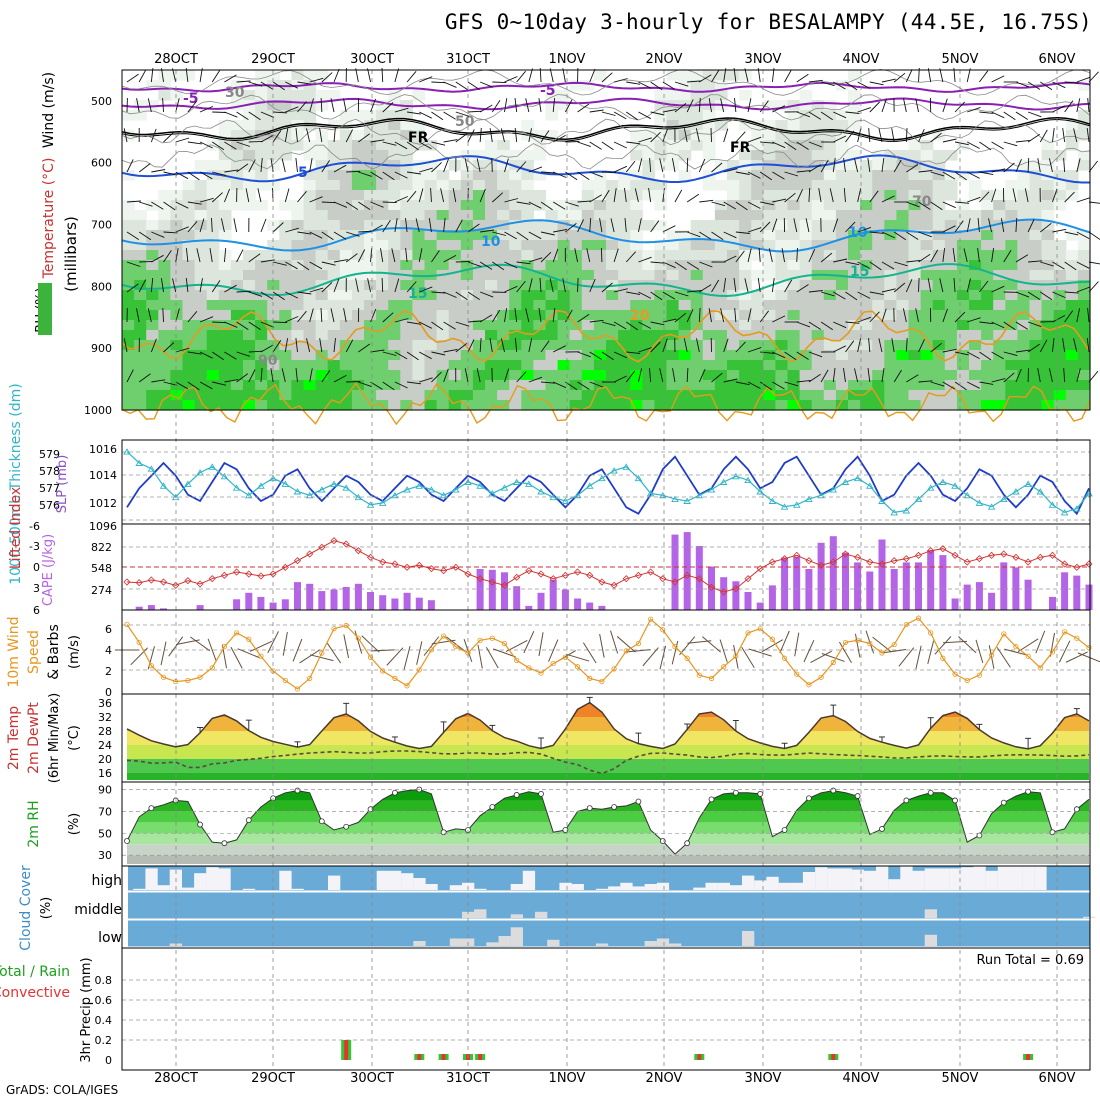 The height and width of the screenshot is (1100, 1100). I want to click on wind-barb-10m, so click(760, 652).